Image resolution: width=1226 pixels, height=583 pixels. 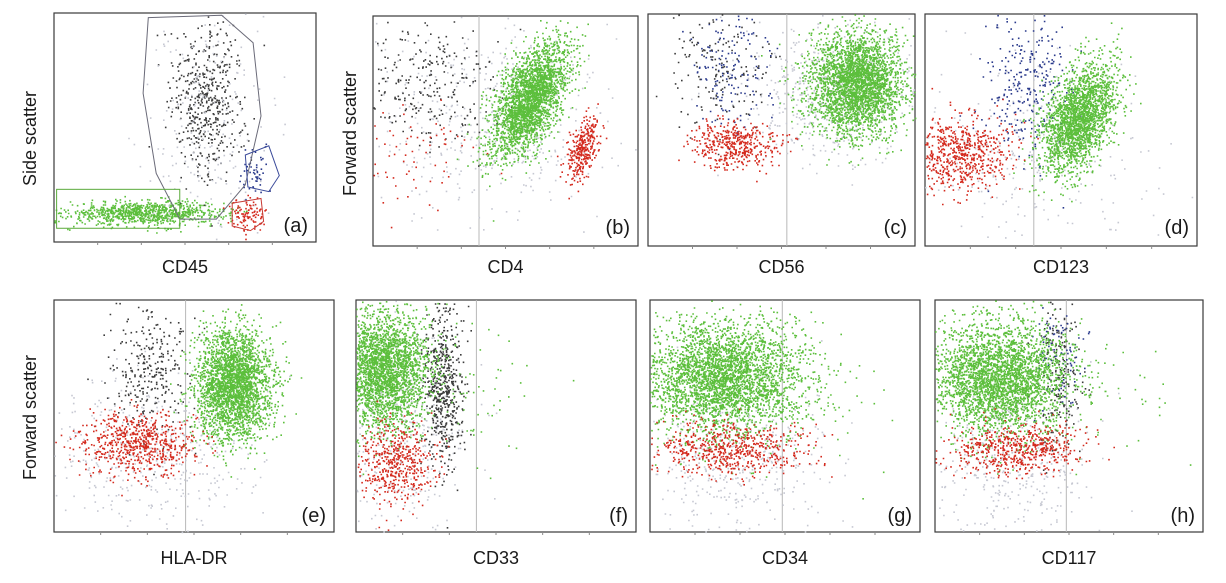 I want to click on x-axis-label-h: CD117, so click(x=1069, y=558).